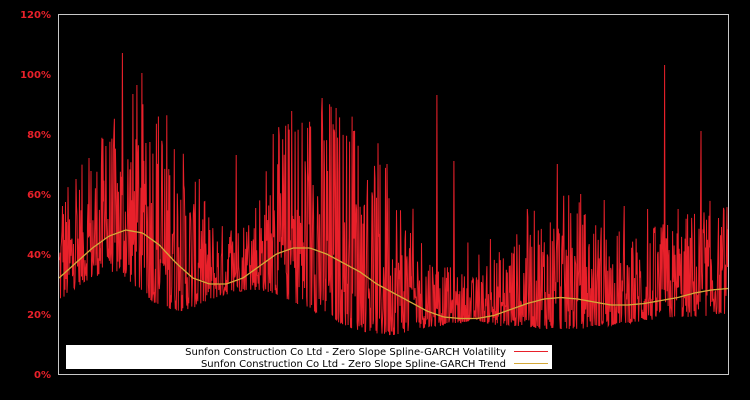 The image size is (750, 400). I want to click on y-tick-label: 80%, so click(39, 135).